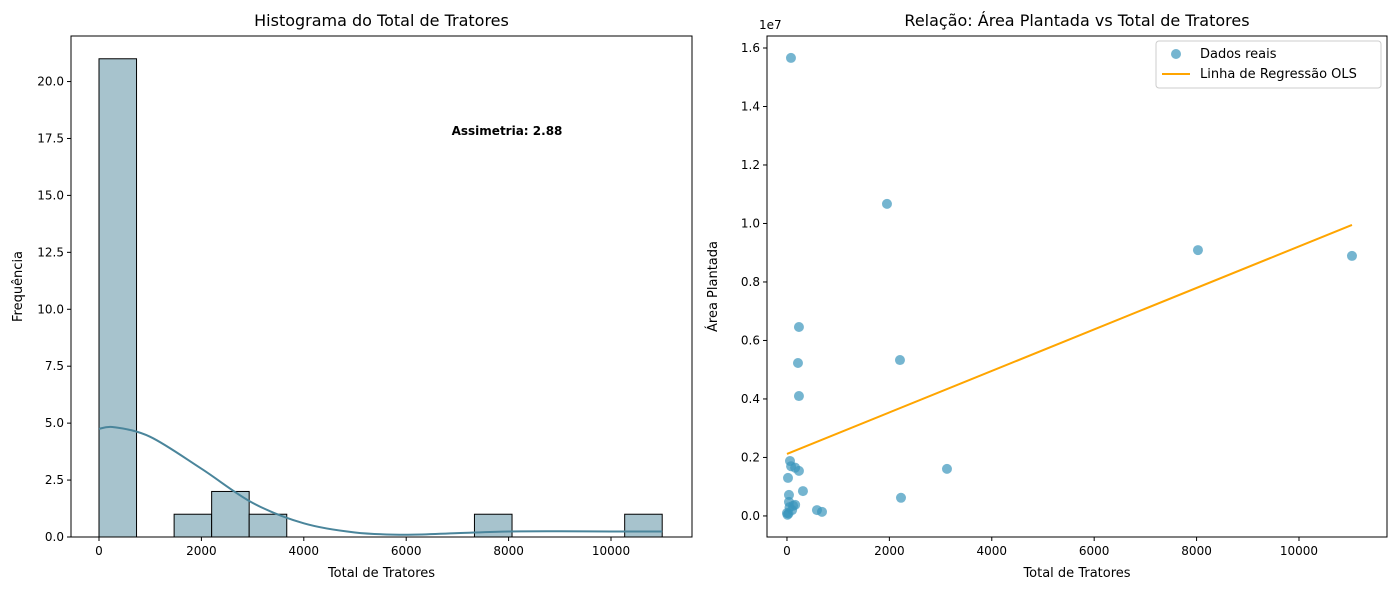  I want to click on y-tick-label: 20.0, so click(50, 82).